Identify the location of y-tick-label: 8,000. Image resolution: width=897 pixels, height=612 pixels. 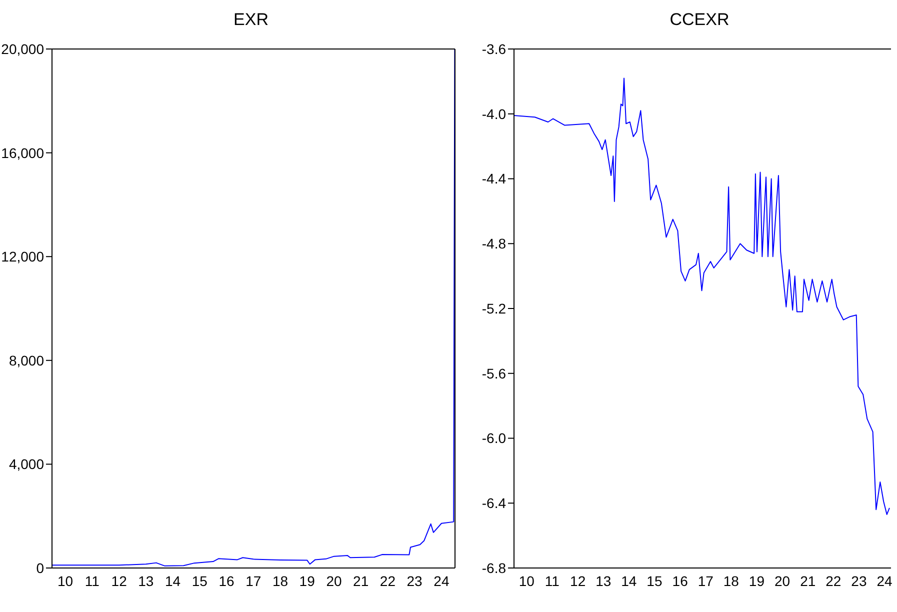
(26, 360).